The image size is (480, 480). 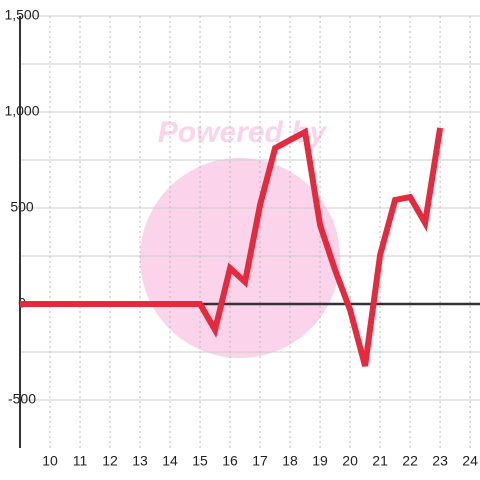 I want to click on x-tick-label: 10, so click(x=50, y=461).